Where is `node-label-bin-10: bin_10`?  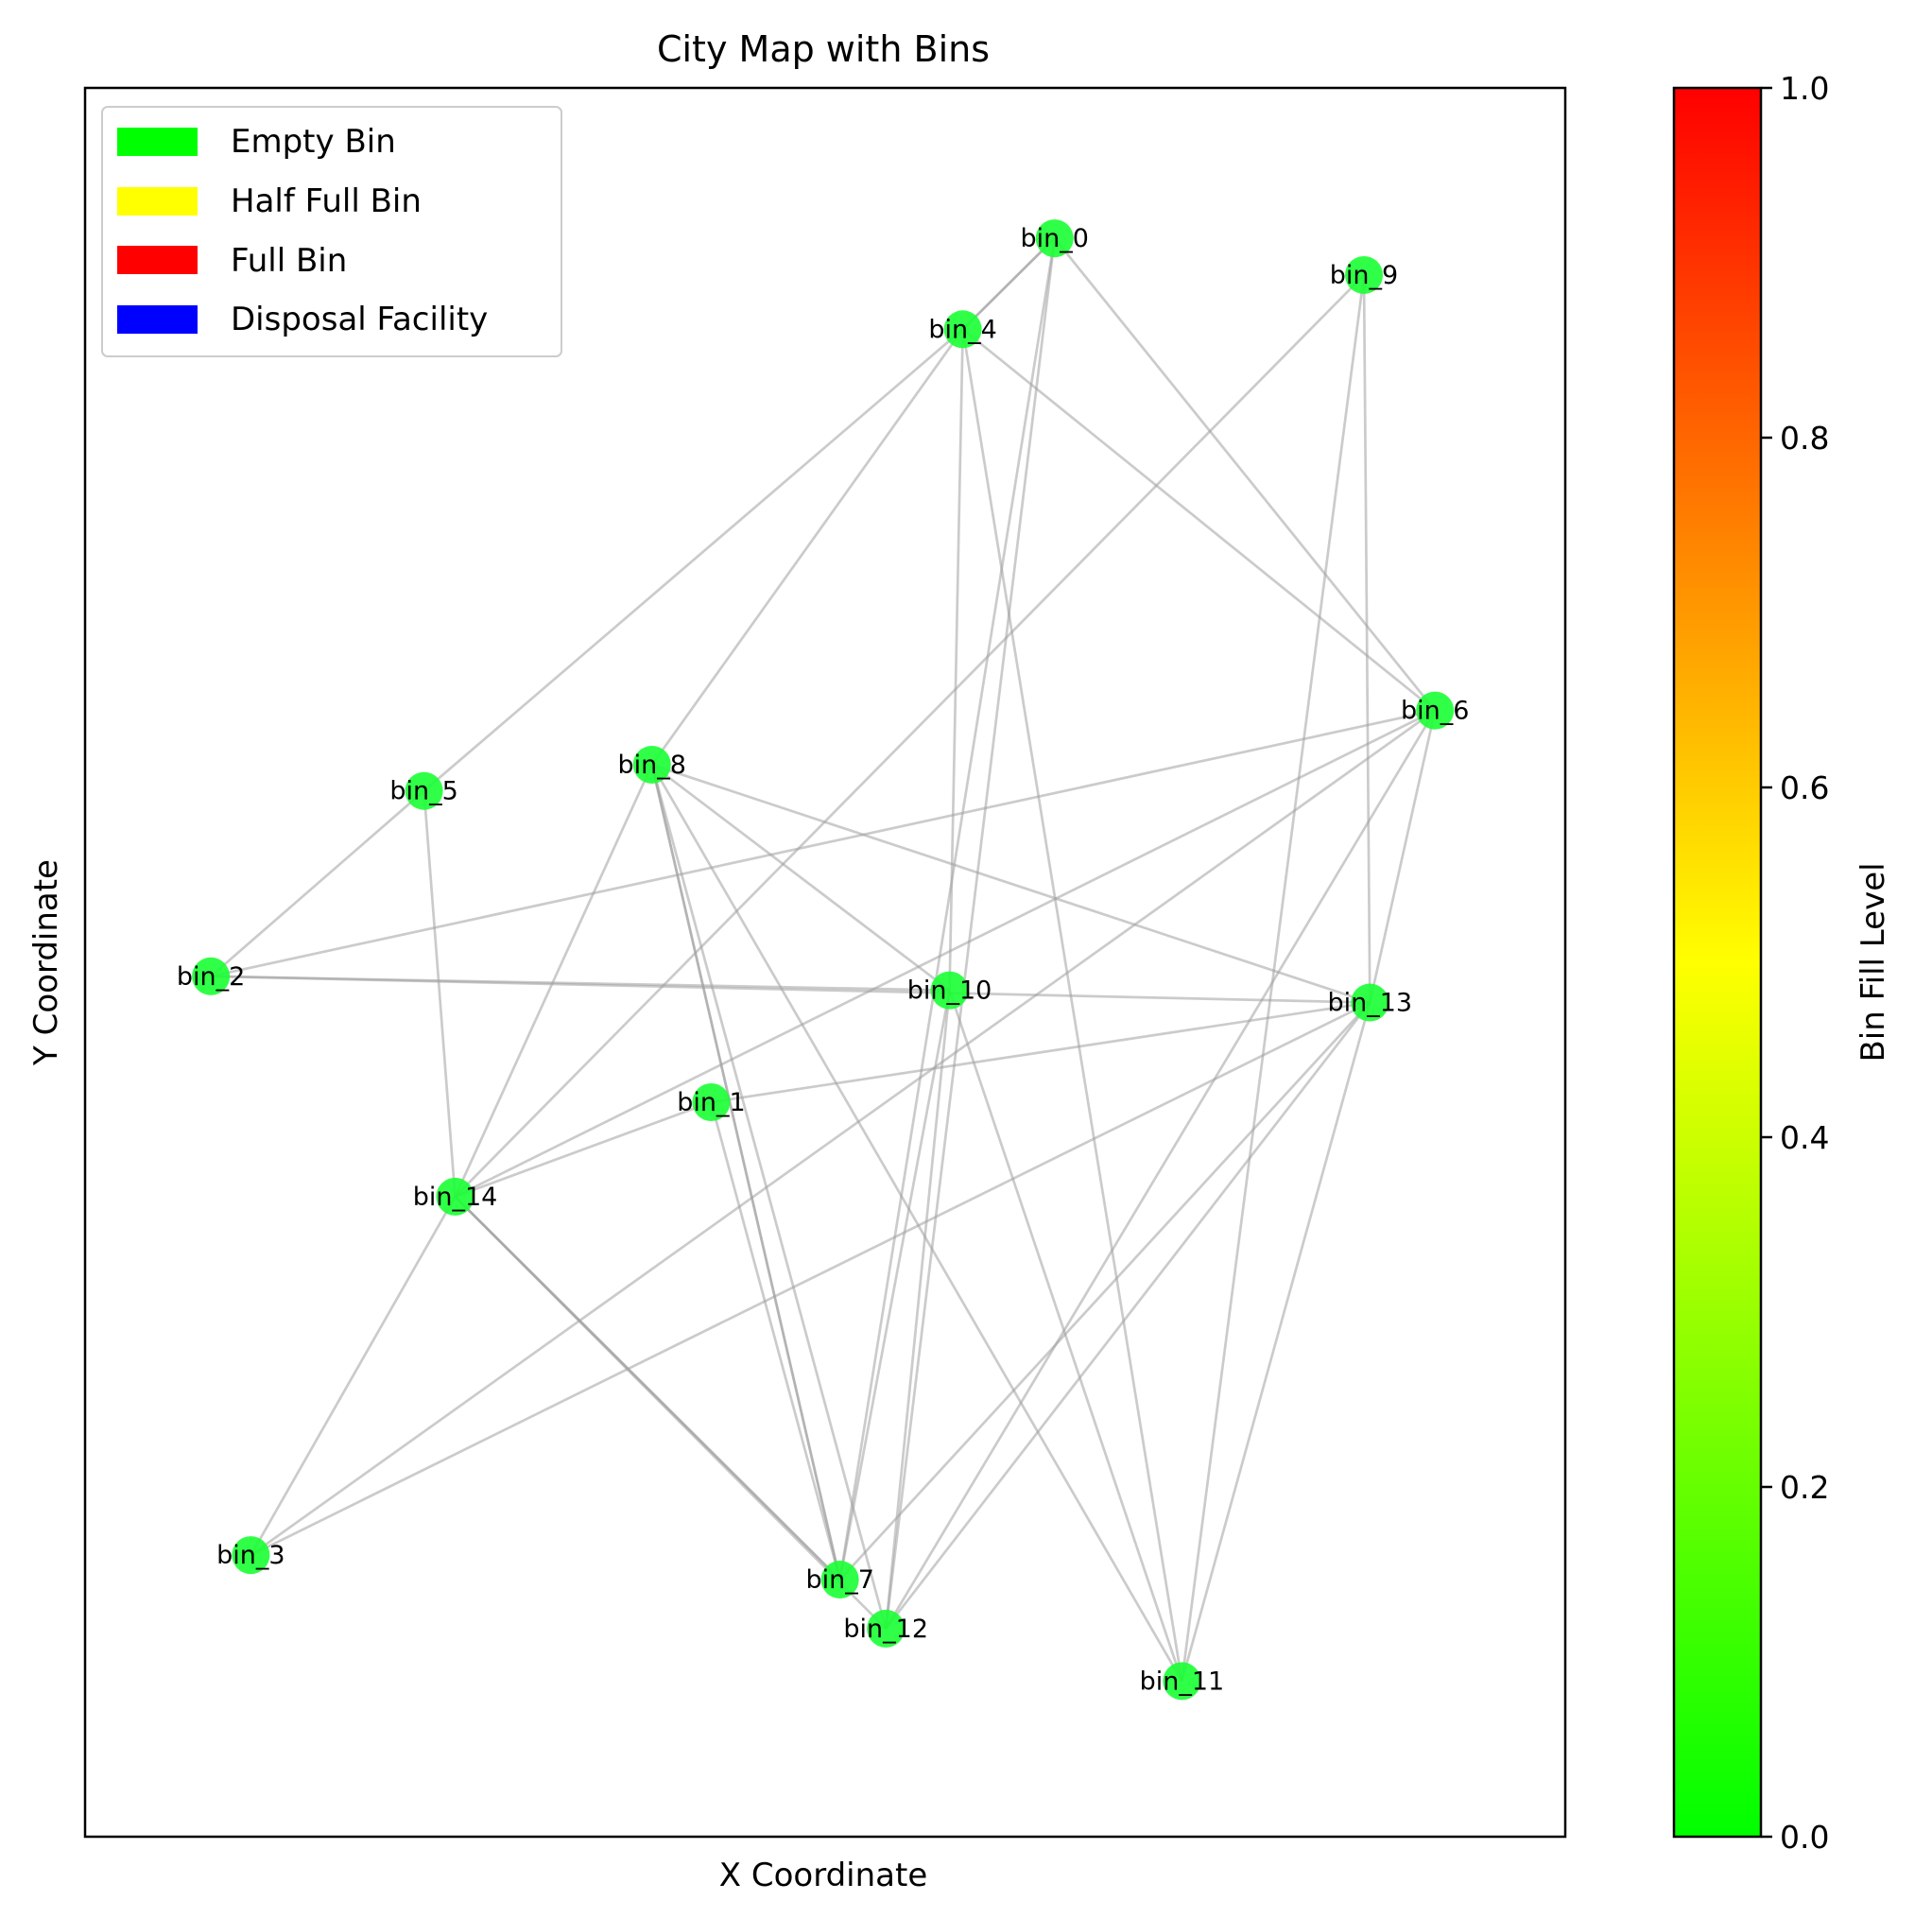
node-label-bin-10: bin_10 is located at coordinates (949, 991).